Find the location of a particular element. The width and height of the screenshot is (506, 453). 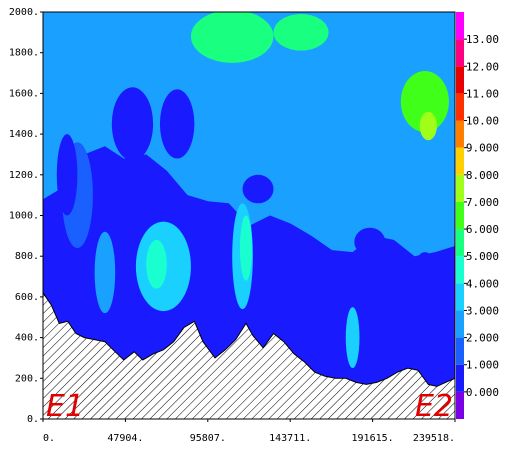

colorbar-label: 11.00 is located at coordinates (482, 93).